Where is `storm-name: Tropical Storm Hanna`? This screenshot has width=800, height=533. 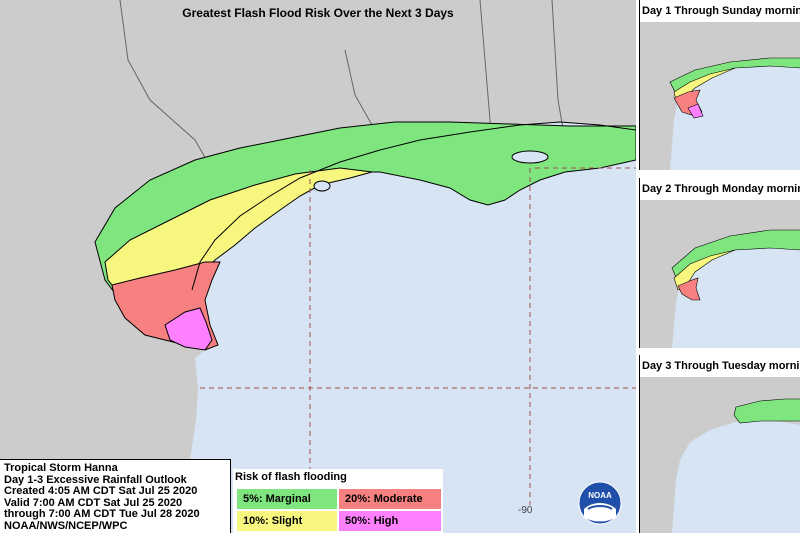
storm-name: Tropical Storm Hanna is located at coordinates (61, 468).